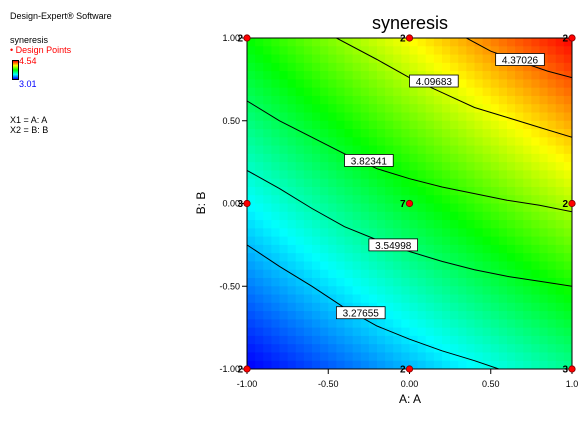  What do you see at coordinates (231, 121) in the screenshot?
I see `y-tick-label: 0.50` at bounding box center [231, 121].